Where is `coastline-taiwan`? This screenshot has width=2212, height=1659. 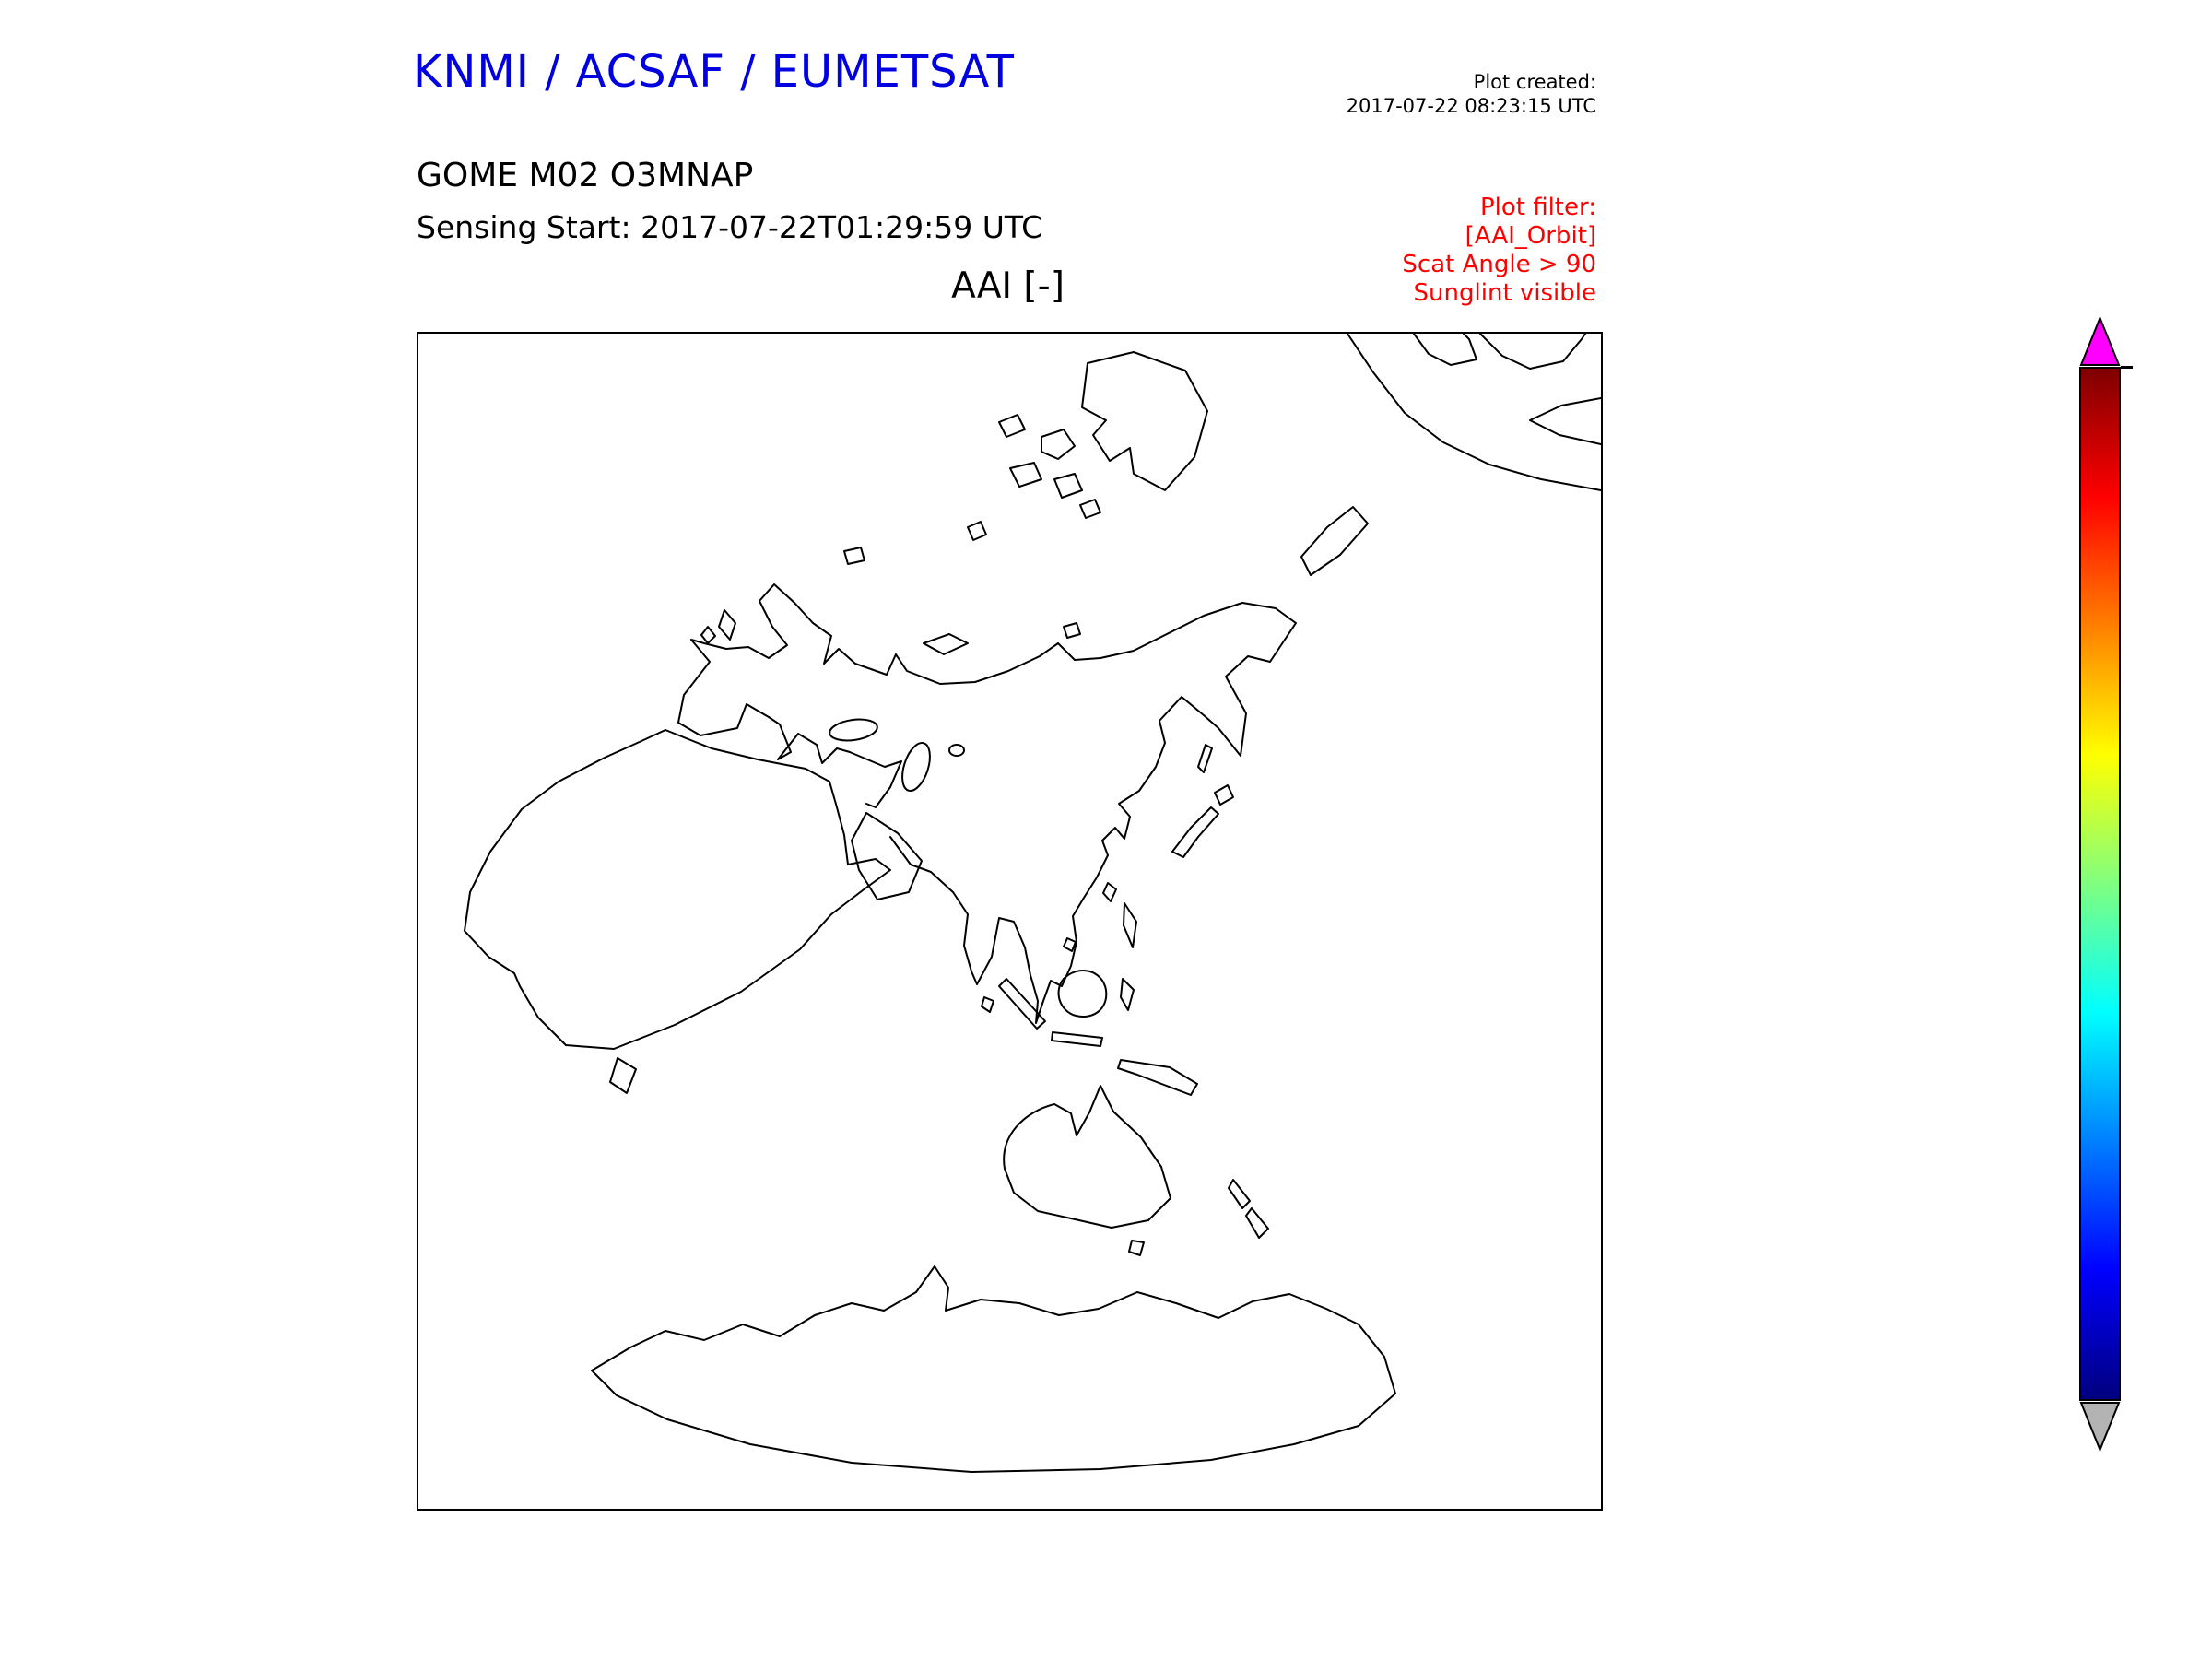
coastline-taiwan is located at coordinates (1109, 892).